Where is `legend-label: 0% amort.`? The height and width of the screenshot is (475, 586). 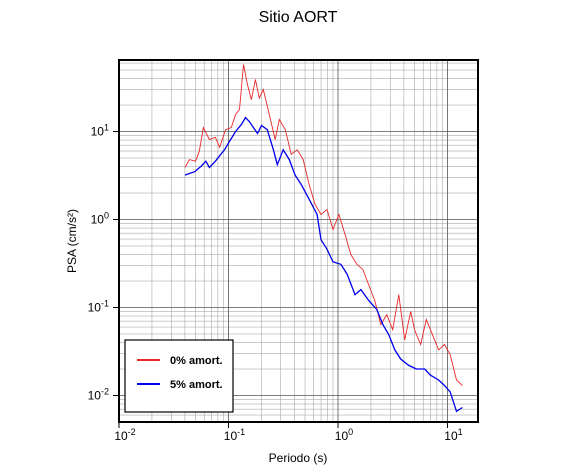 legend-label: 0% amort. is located at coordinates (196, 361).